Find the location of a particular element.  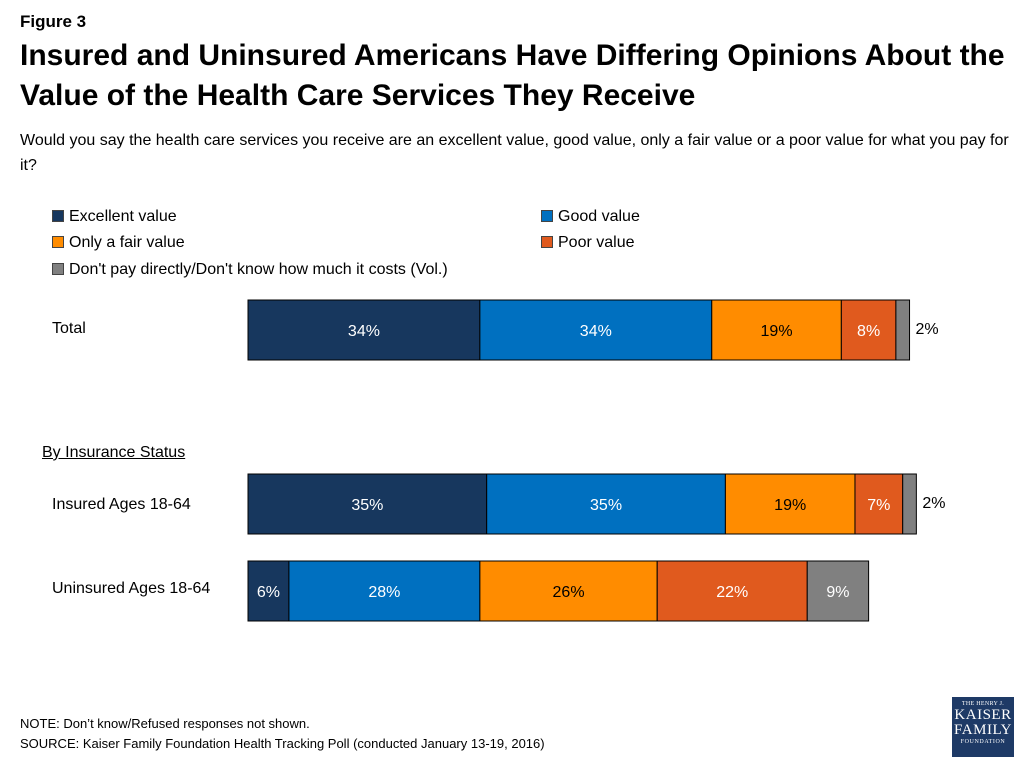

bar-insured-ages-18-64-good-value is located at coordinates (606, 504).